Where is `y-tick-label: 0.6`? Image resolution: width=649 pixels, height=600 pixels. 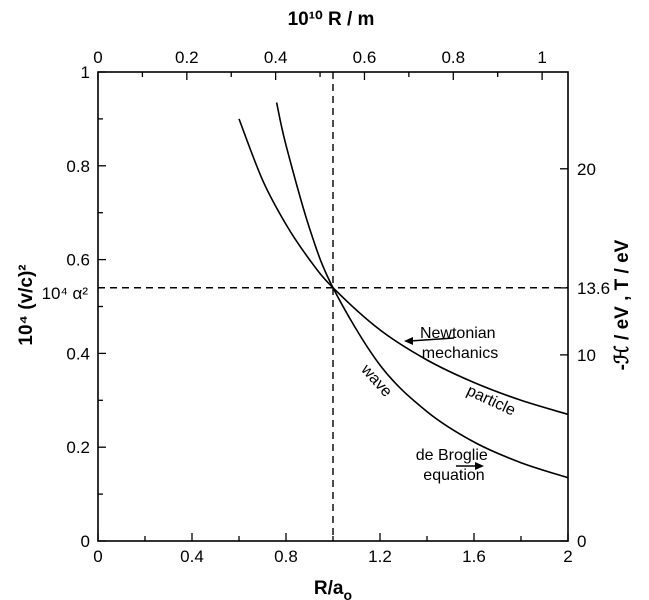
y-tick-label: 0.6 is located at coordinates (78, 260).